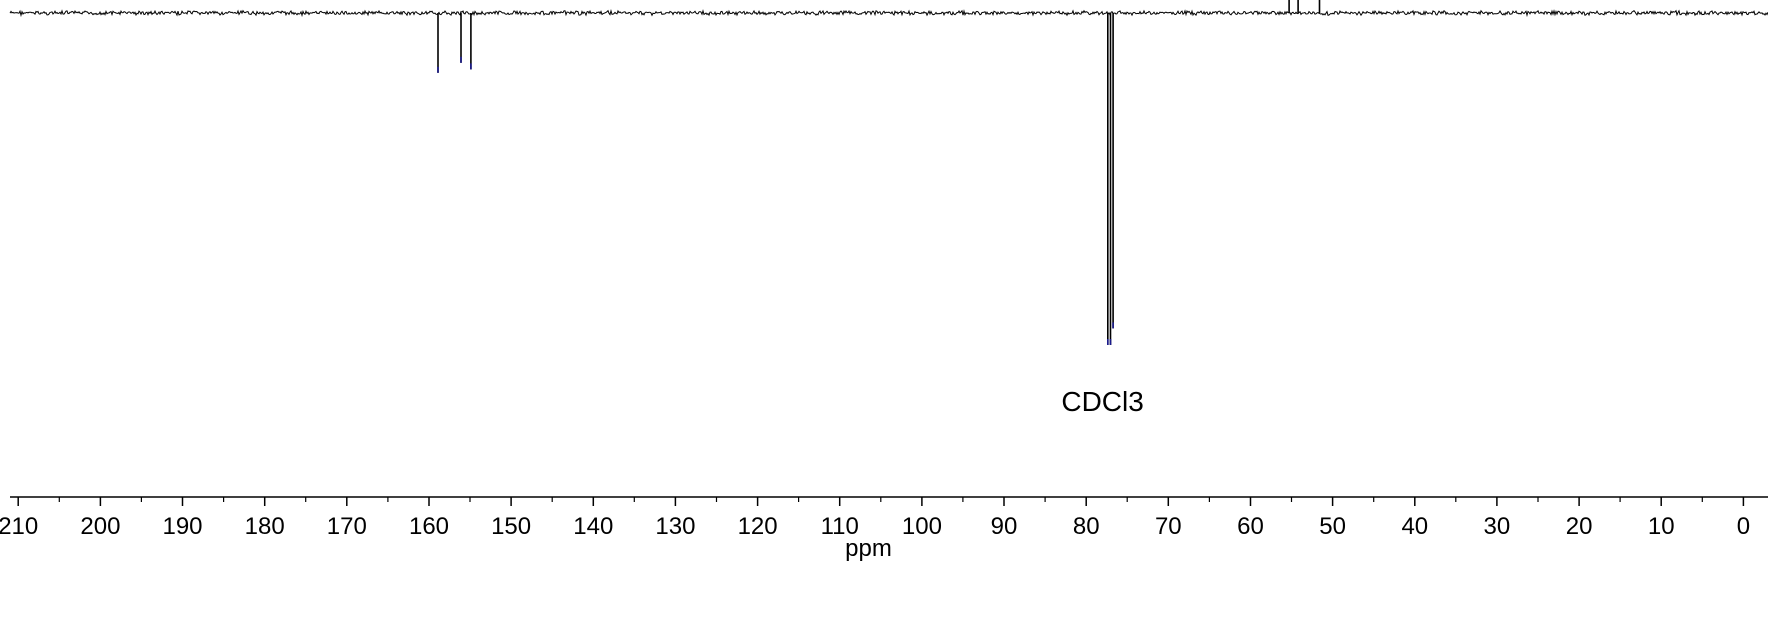 The image size is (1768, 634). Describe the element at coordinates (593, 526) in the screenshot. I see `x-tick-label: 140` at that location.